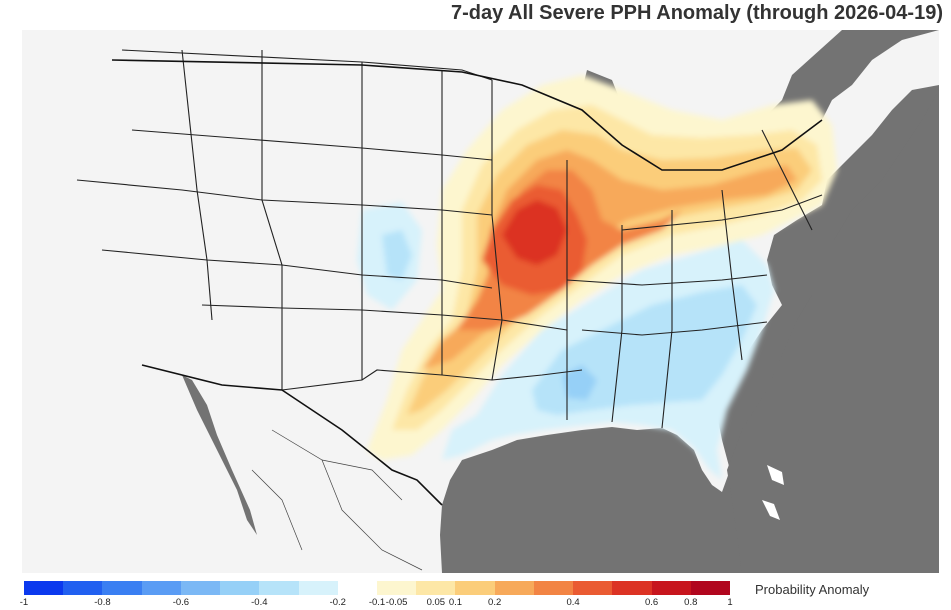 This screenshot has width=951, height=610. Describe the element at coordinates (436, 602) in the screenshot. I see `colorbar-tick-label: 0.05` at that location.